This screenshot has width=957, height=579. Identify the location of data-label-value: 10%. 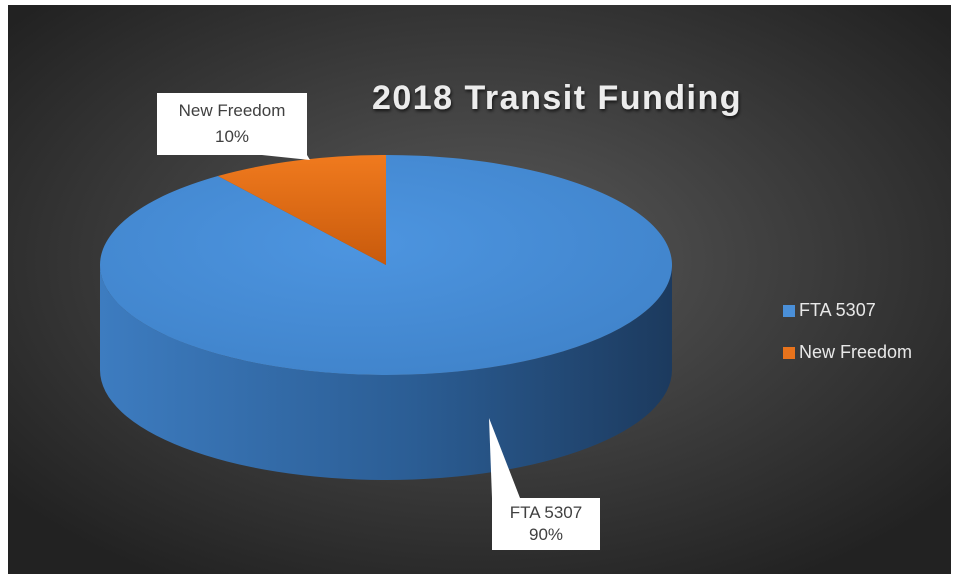
(232, 136).